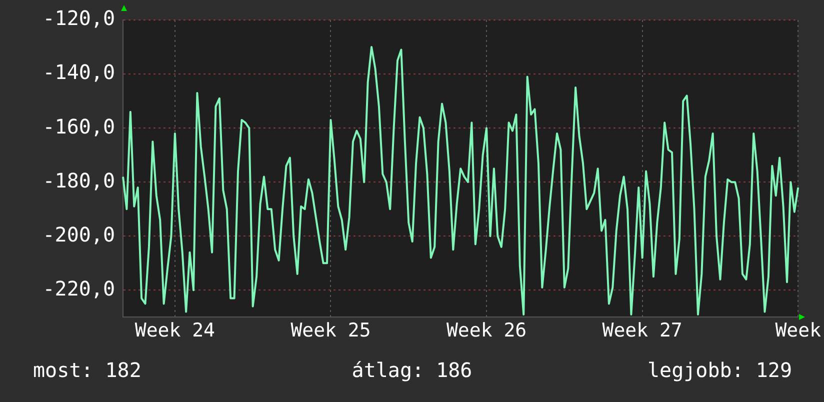  I want to click on y-tick-label: -120,0, so click(78, 18).